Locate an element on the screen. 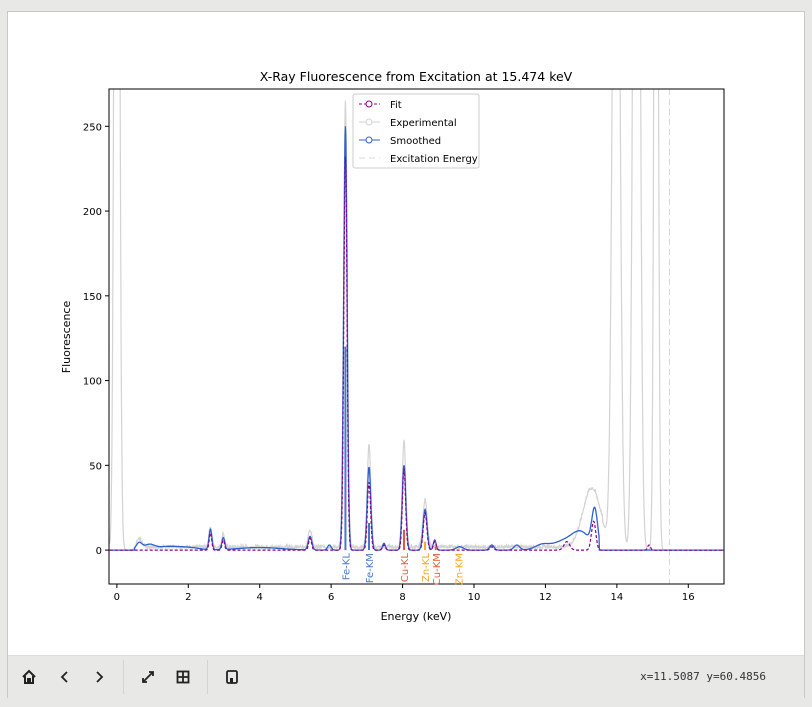 Image resolution: width=812 pixels, height=707 pixels. x-tick-label: 16 is located at coordinates (688, 597).